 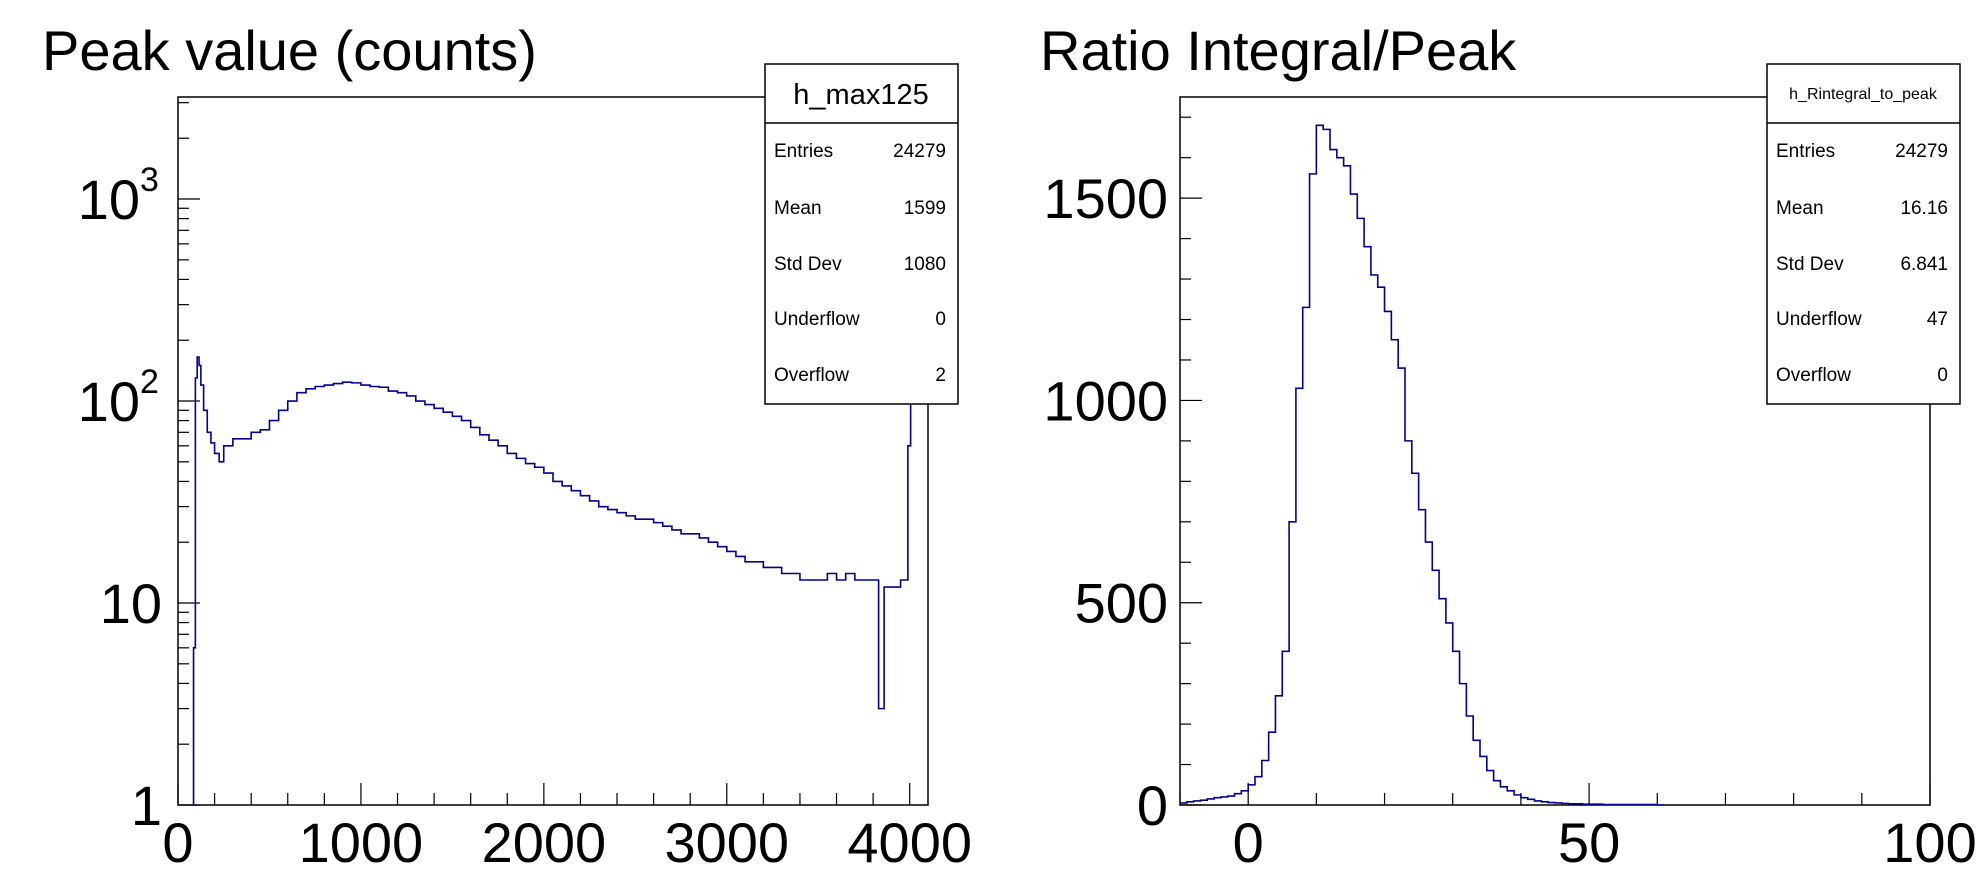 What do you see at coordinates (726, 842) in the screenshot?
I see `x-tick-label: 3000` at bounding box center [726, 842].